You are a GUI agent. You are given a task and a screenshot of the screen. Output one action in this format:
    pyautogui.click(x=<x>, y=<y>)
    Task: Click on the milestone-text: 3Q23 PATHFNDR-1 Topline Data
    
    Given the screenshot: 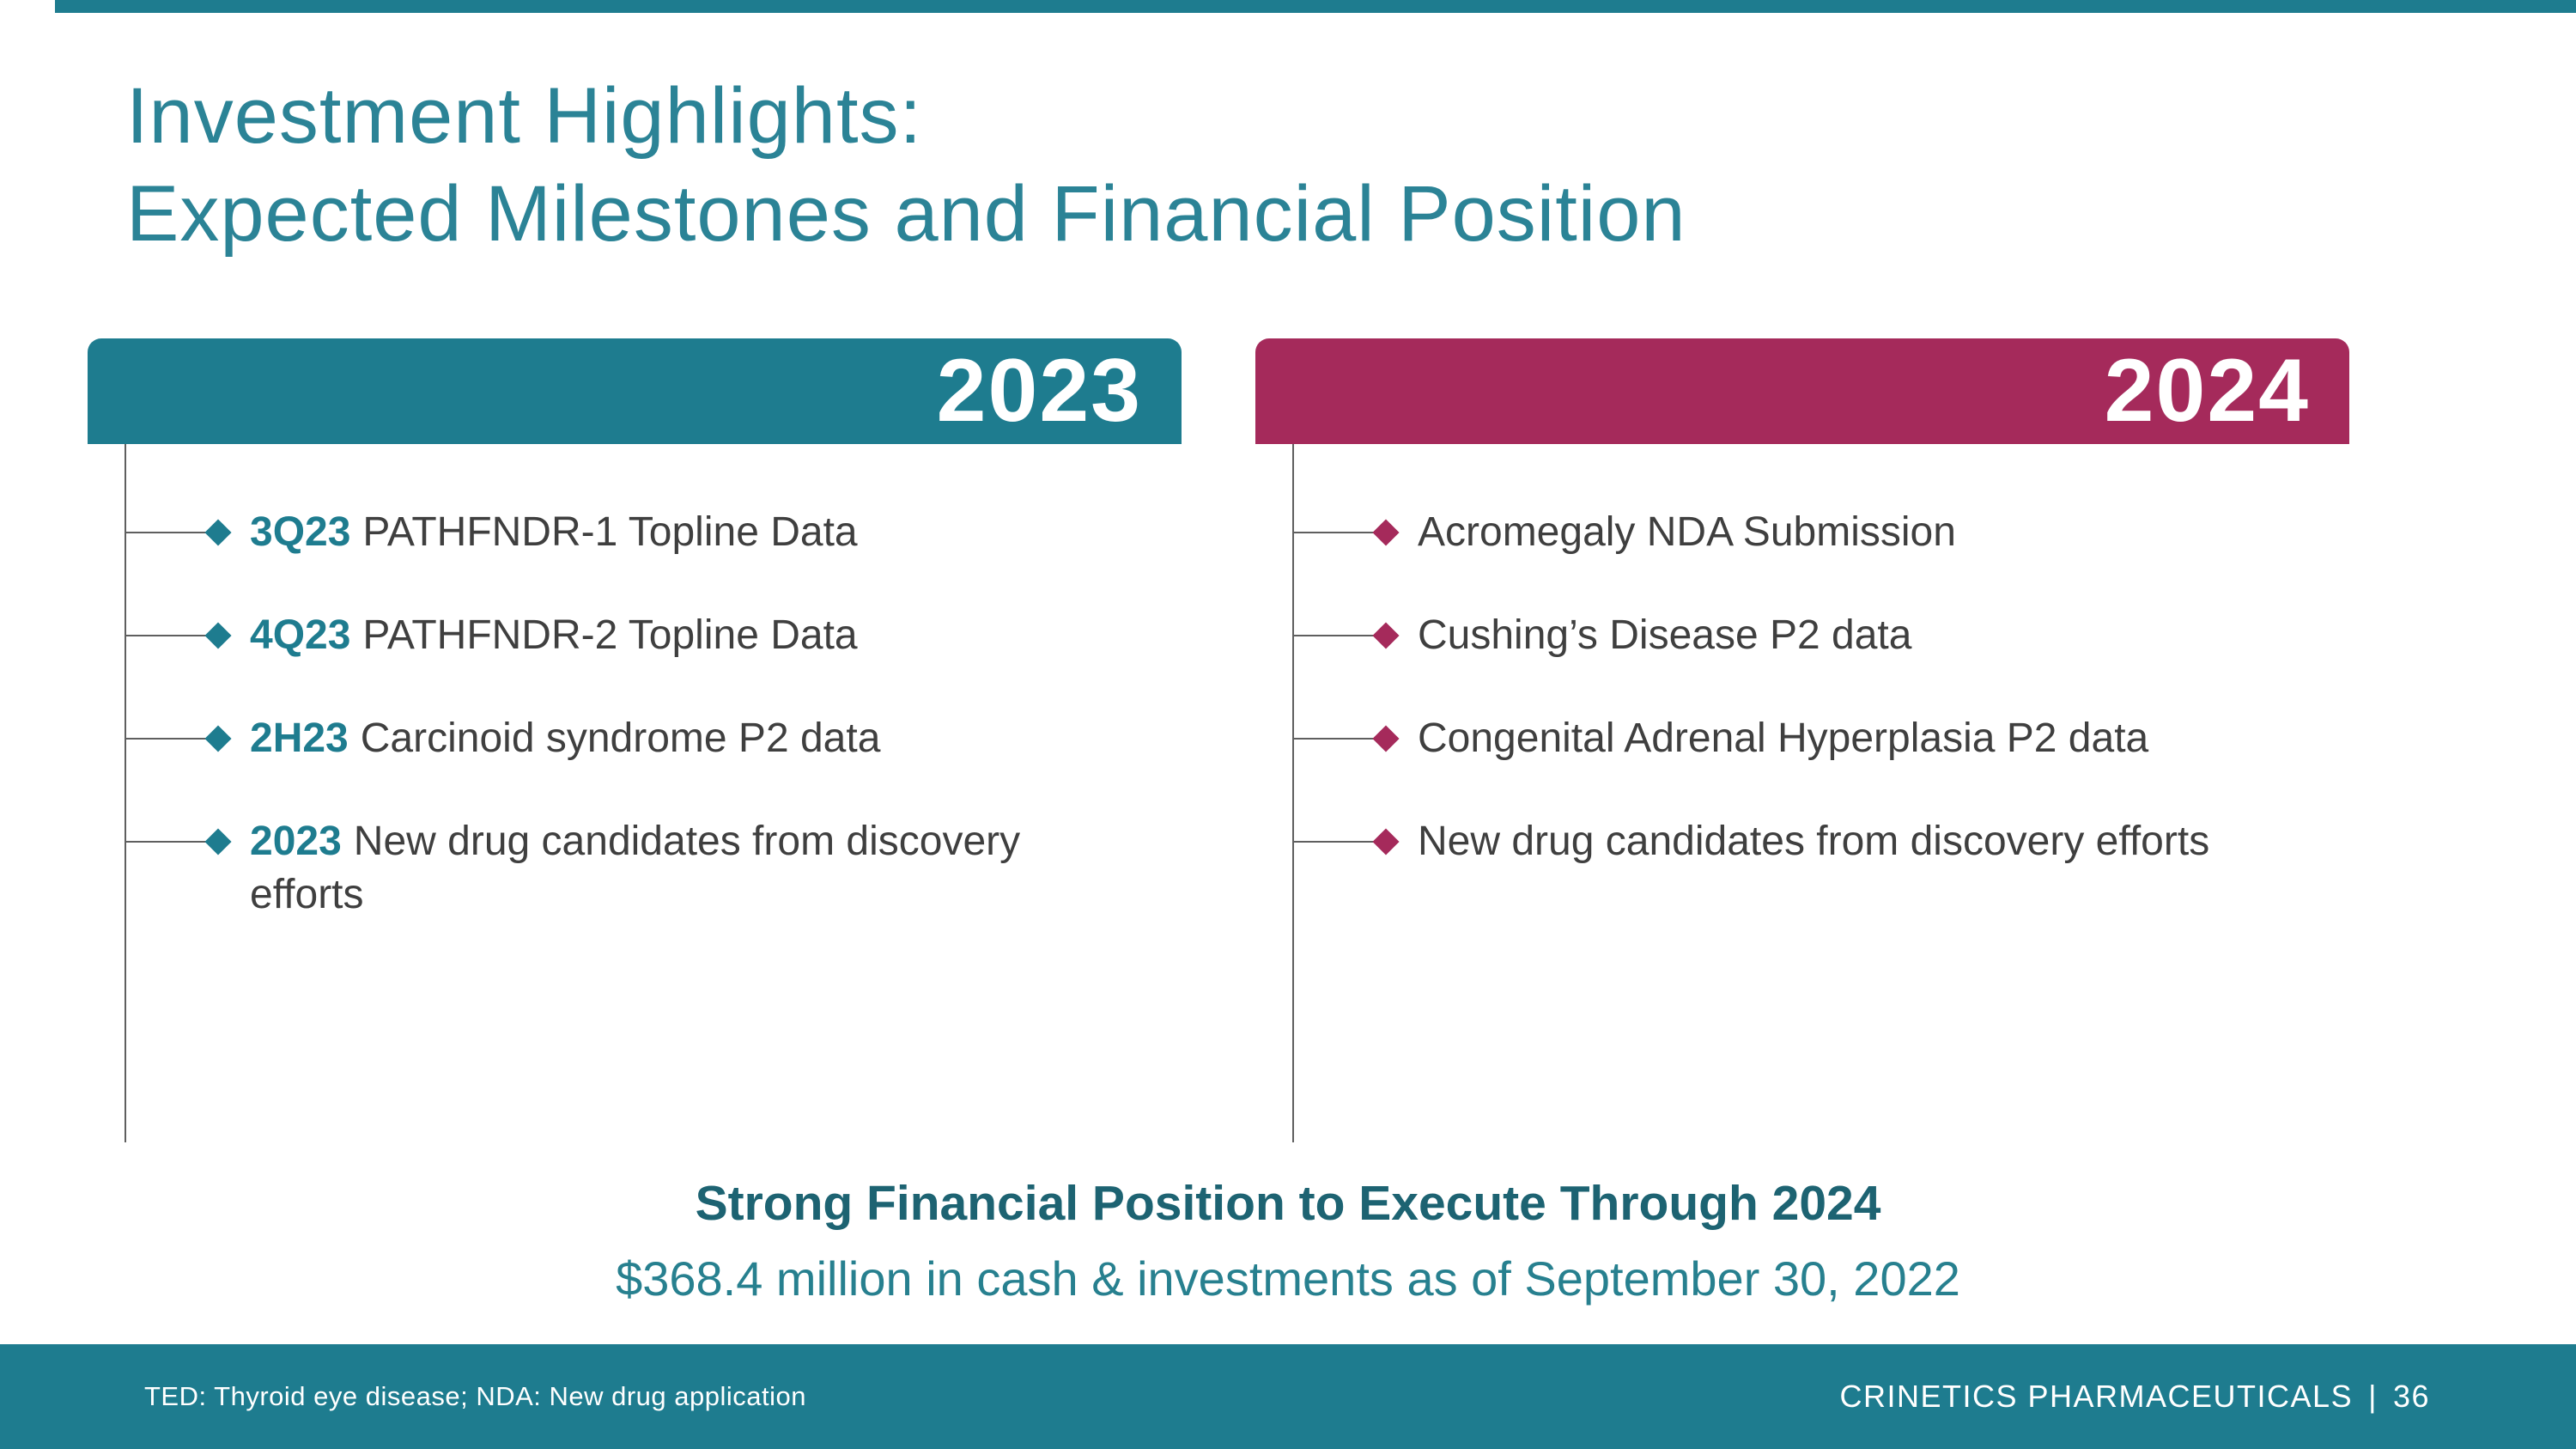 What is the action you would take?
    pyautogui.click(x=554, y=532)
    